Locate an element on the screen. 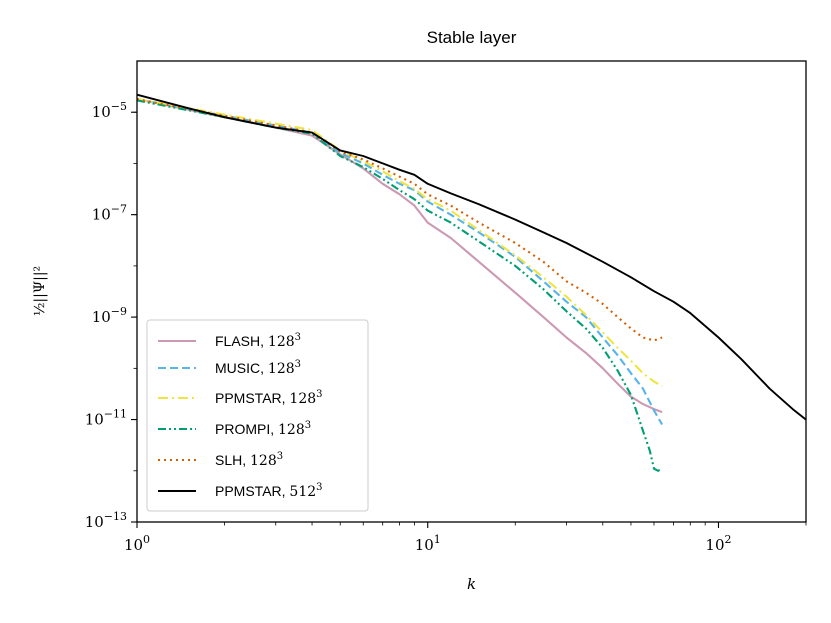 Image resolution: width=831 pixels, height=623 pixels. legend-frame is located at coordinates (257, 415).